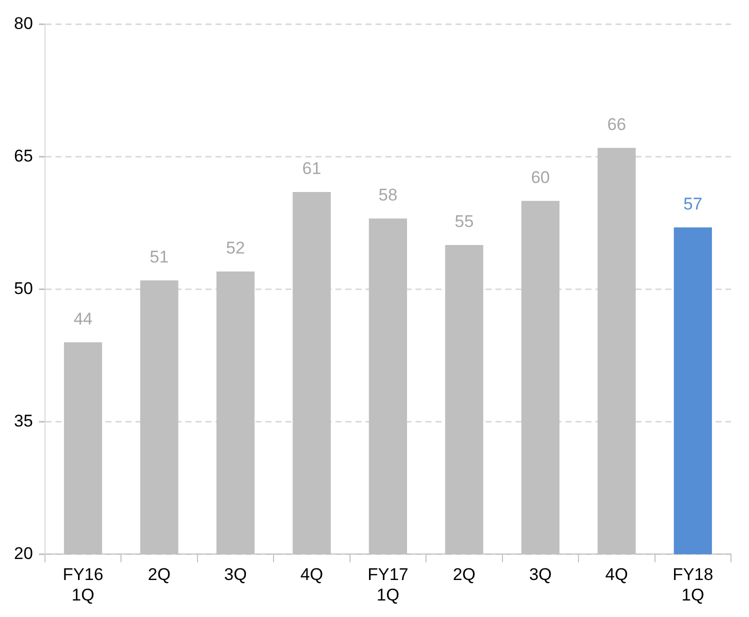 Image resolution: width=749 pixels, height=617 pixels. I want to click on data-label: 58, so click(388, 195).